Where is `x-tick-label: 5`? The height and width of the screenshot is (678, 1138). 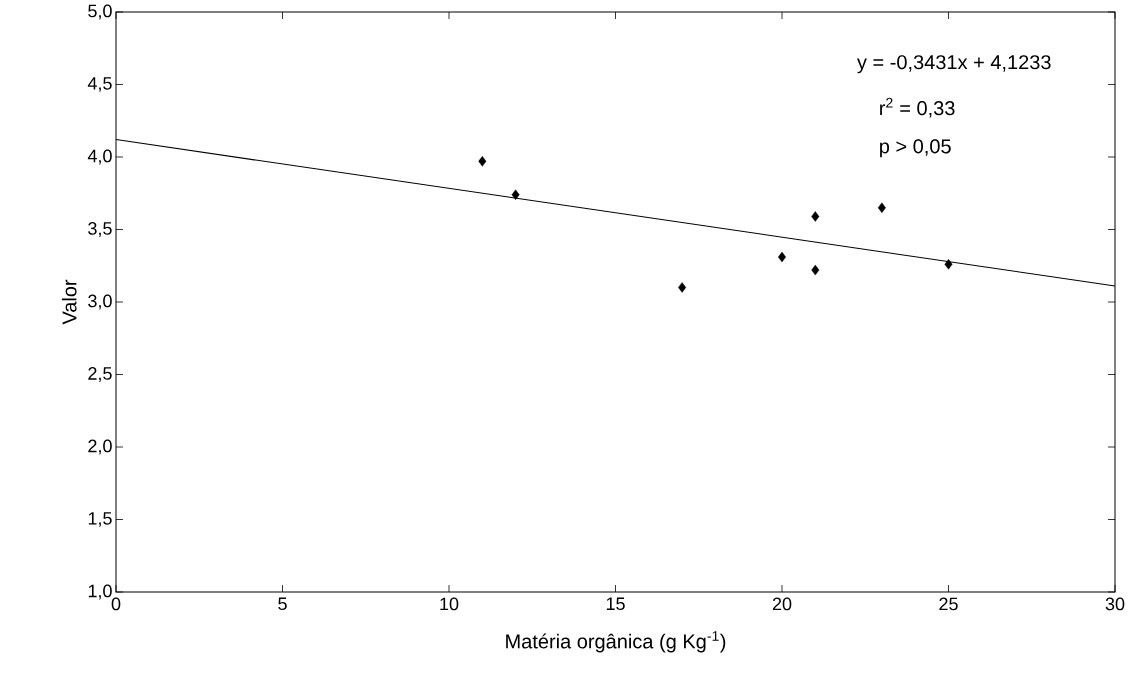 x-tick-label: 5 is located at coordinates (282, 604).